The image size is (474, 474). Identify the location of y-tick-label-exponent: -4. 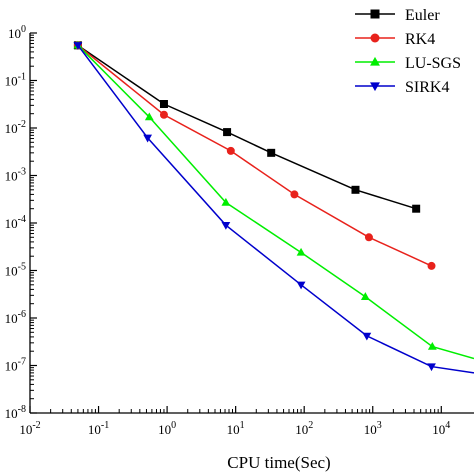
(22, 219).